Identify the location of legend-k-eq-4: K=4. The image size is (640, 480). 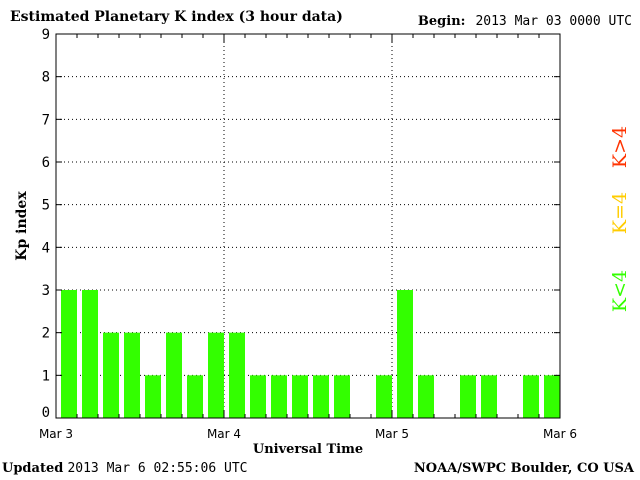
(620, 213).